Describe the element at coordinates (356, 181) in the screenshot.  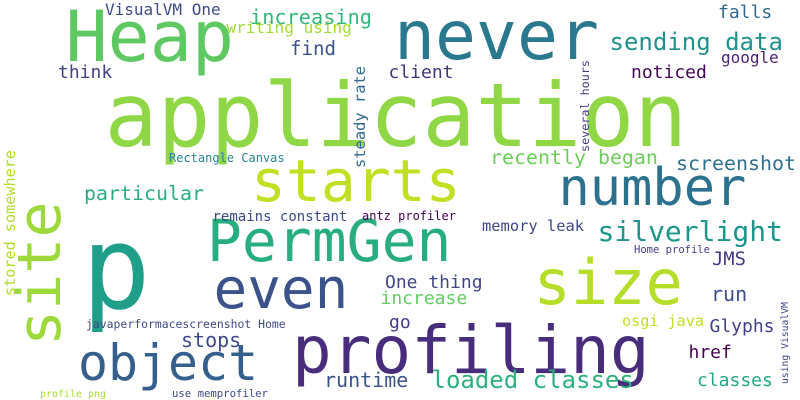
I see `word-starts: starts` at that location.